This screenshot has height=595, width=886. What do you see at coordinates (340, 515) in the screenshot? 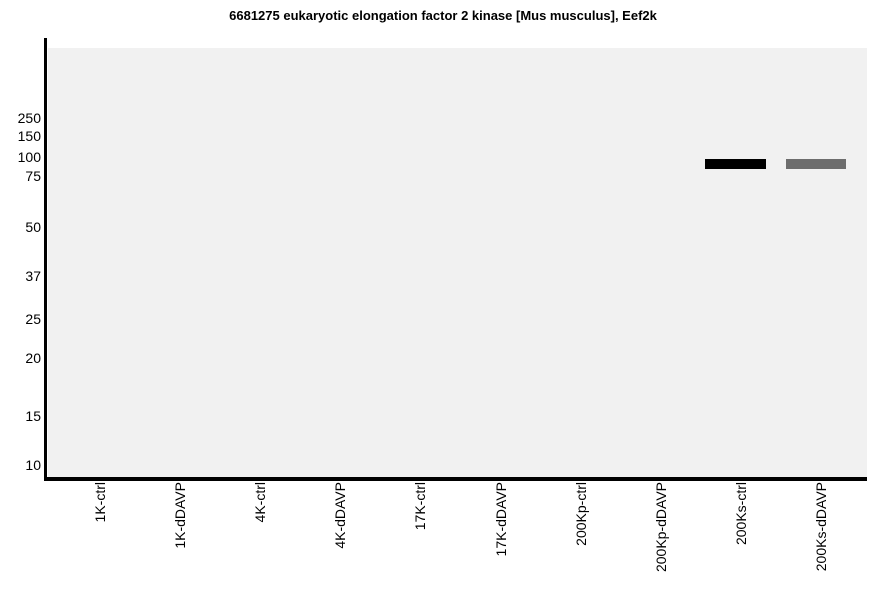
I see `x-tick-label-4K-dDAVP: 4K-dDAVP` at bounding box center [340, 515].